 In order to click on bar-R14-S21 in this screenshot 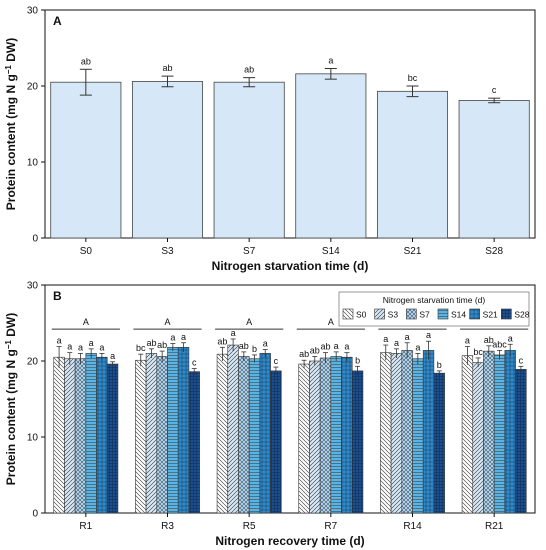, I will do `click(428, 432)`.